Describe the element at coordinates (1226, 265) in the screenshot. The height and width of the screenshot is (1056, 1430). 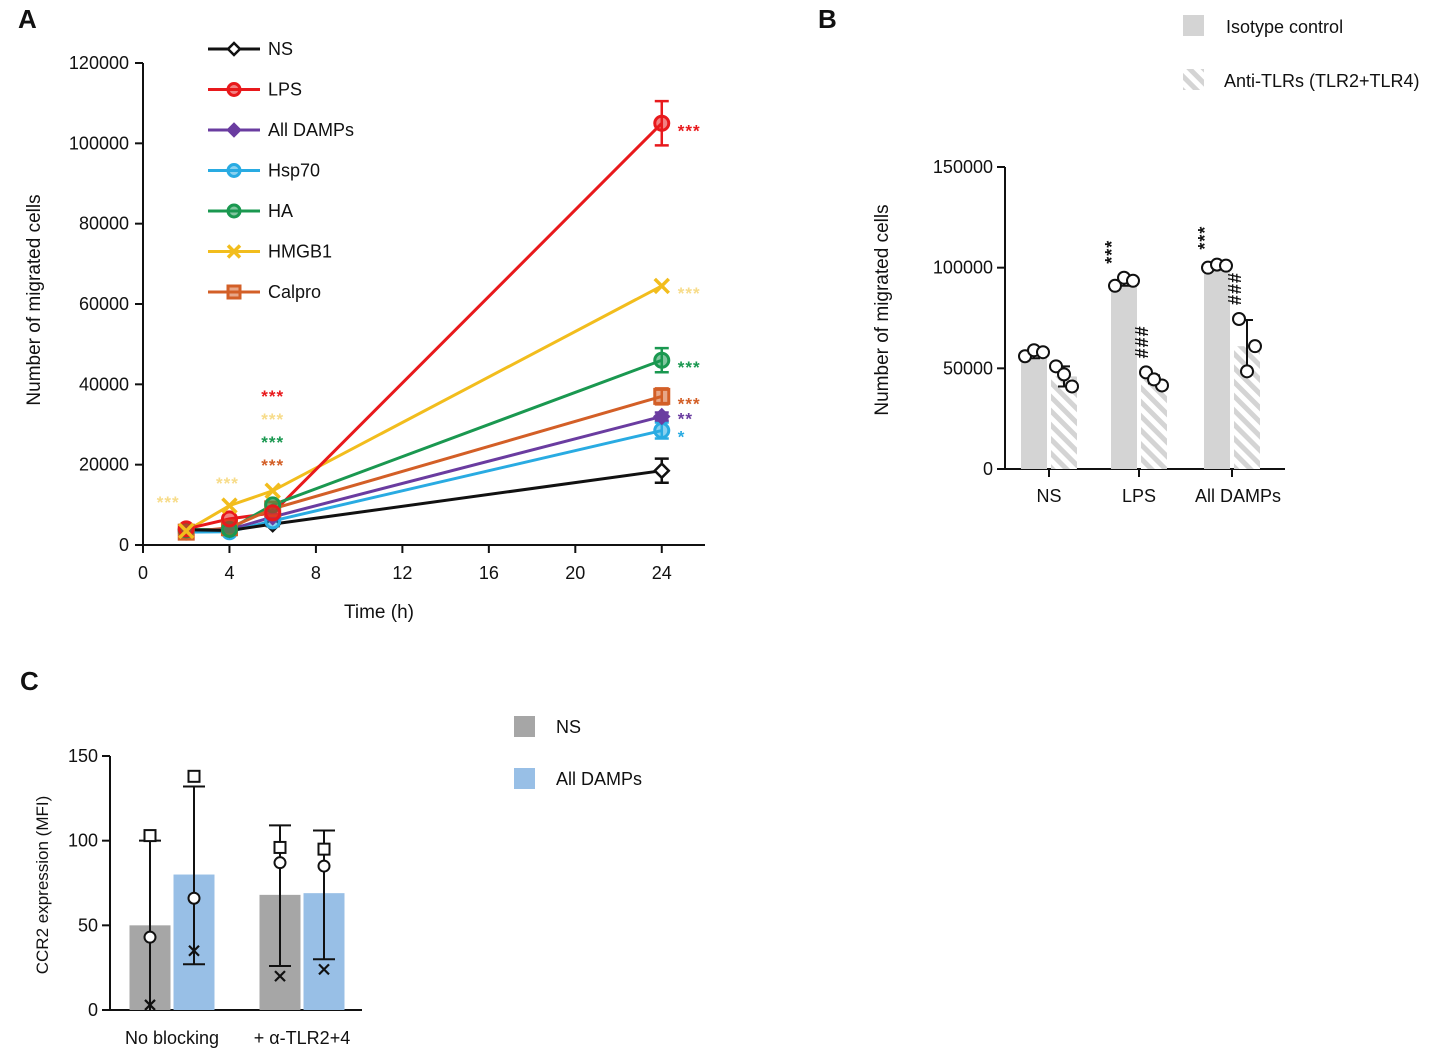
I see `data-point-all-damps-isotype-control` at that location.